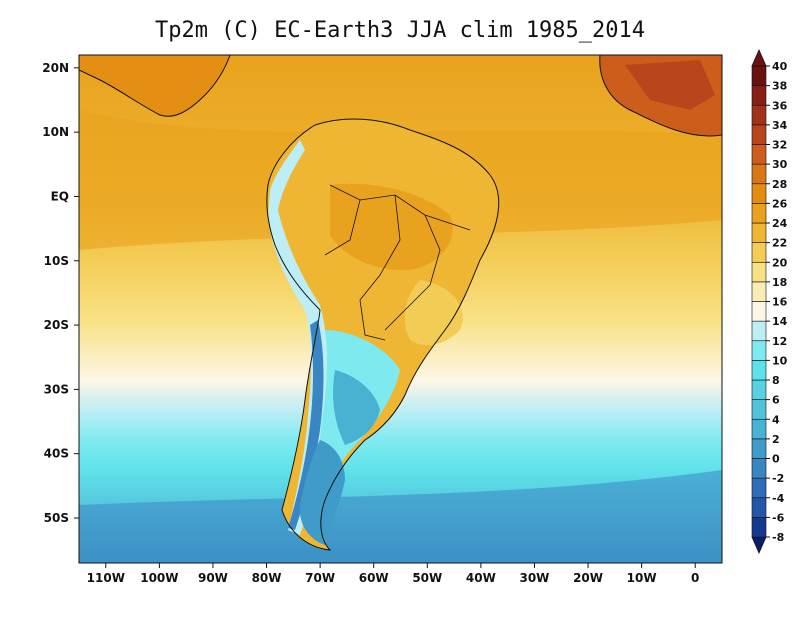 The height and width of the screenshot is (618, 800). Describe the element at coordinates (759, 58) in the screenshot. I see `colorbar-max-triangle` at that location.